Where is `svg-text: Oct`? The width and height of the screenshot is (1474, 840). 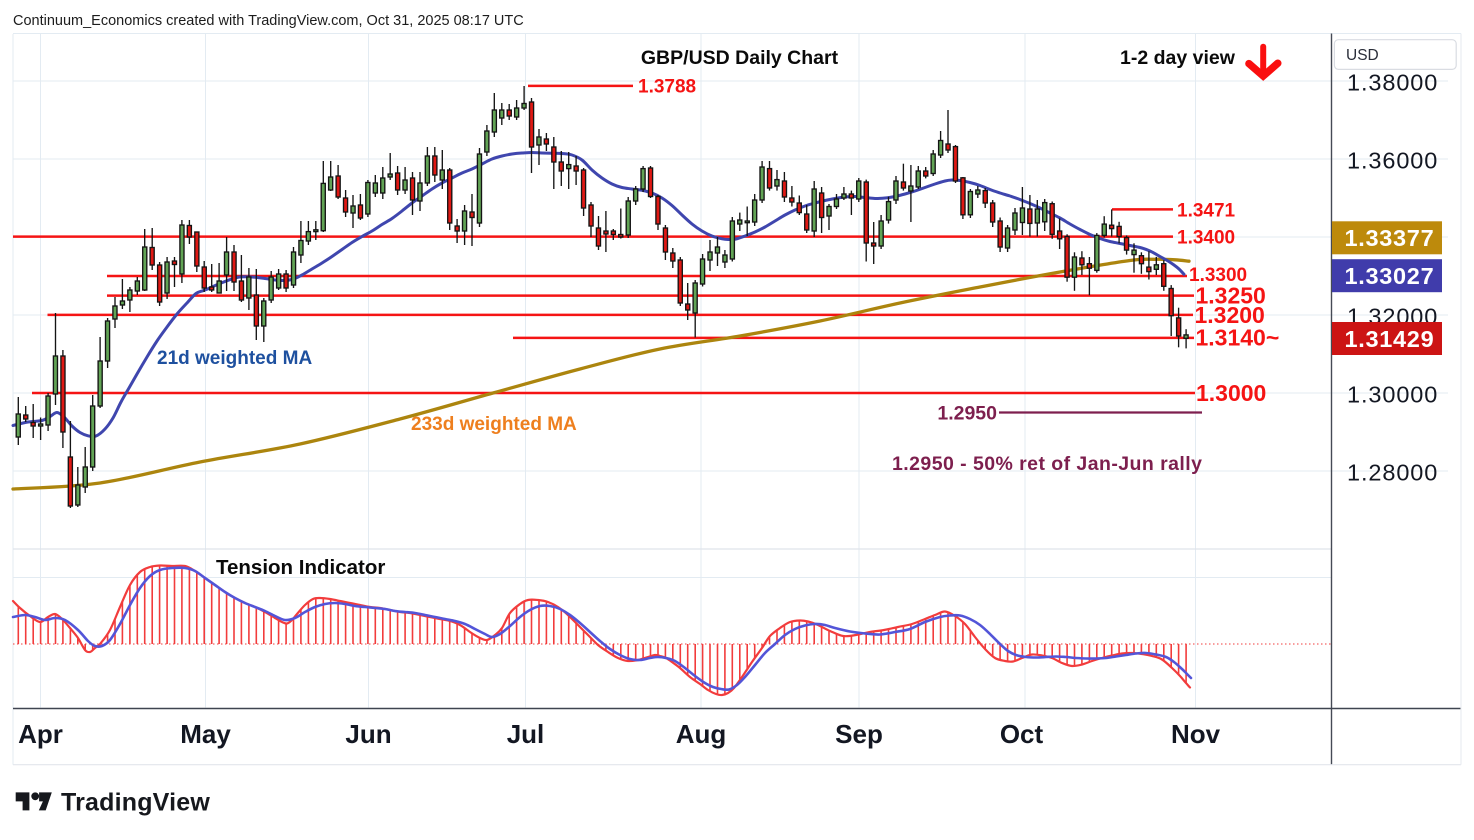 svg-text: Oct is located at coordinates (1022, 734).